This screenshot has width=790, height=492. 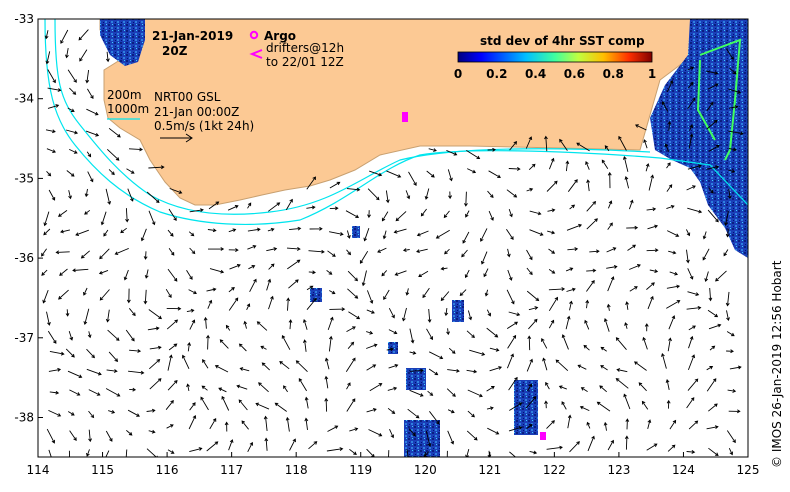 I want to click on sst-spot, so click(x=393, y=348).